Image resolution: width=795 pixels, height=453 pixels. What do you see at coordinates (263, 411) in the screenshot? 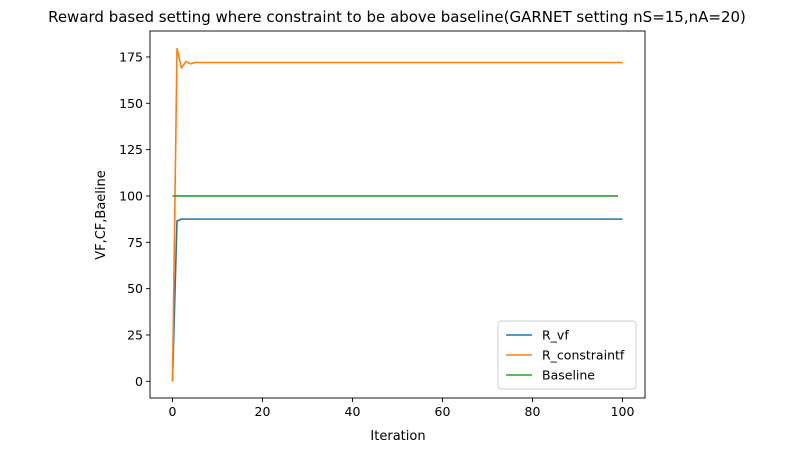
I see `x-tick-label-1: 20` at bounding box center [263, 411].